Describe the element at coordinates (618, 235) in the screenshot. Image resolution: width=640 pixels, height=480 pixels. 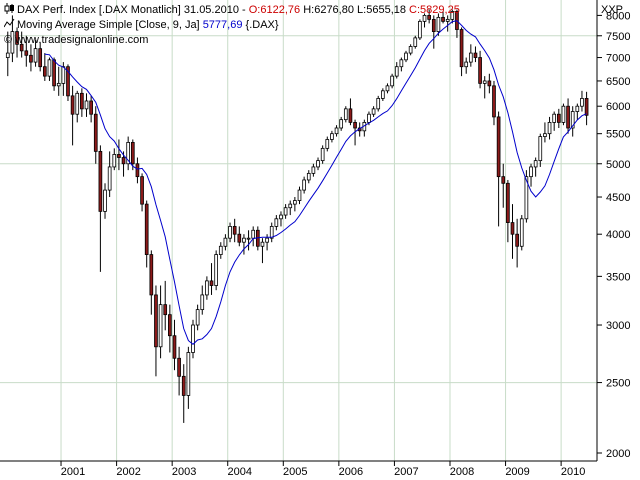
I see `y-tick-label: 4000` at that location.